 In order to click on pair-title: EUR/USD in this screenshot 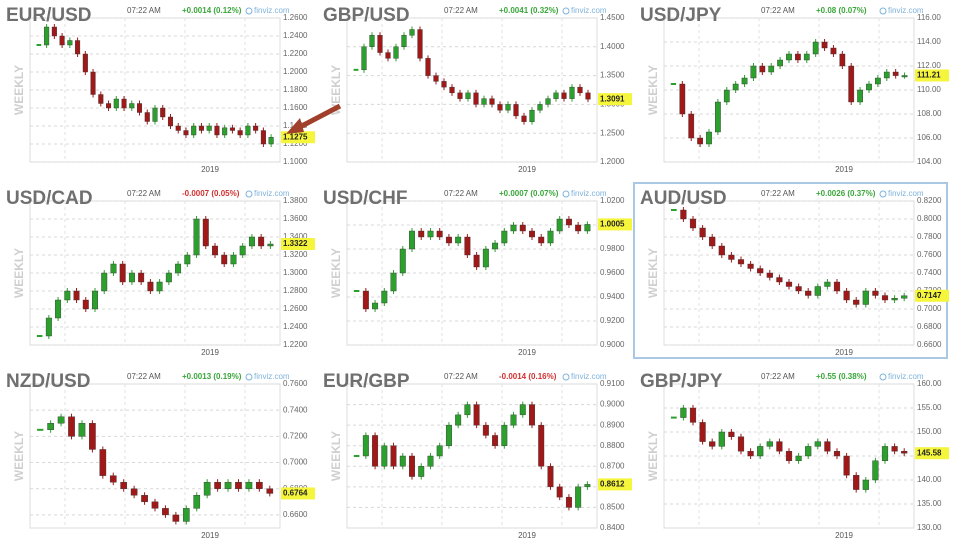, I will do `click(49, 15)`.